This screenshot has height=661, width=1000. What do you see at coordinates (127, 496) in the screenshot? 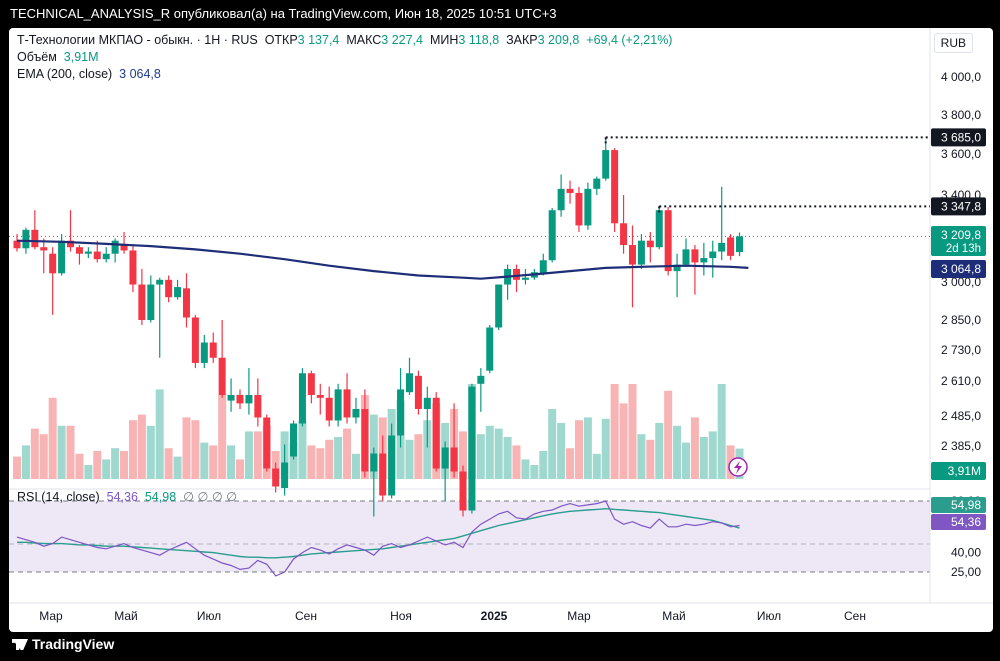
I see `rsi-legend: RSI (14, close) 54,36 54,98 ∅ ∅ ∅ ∅` at bounding box center [127, 496].